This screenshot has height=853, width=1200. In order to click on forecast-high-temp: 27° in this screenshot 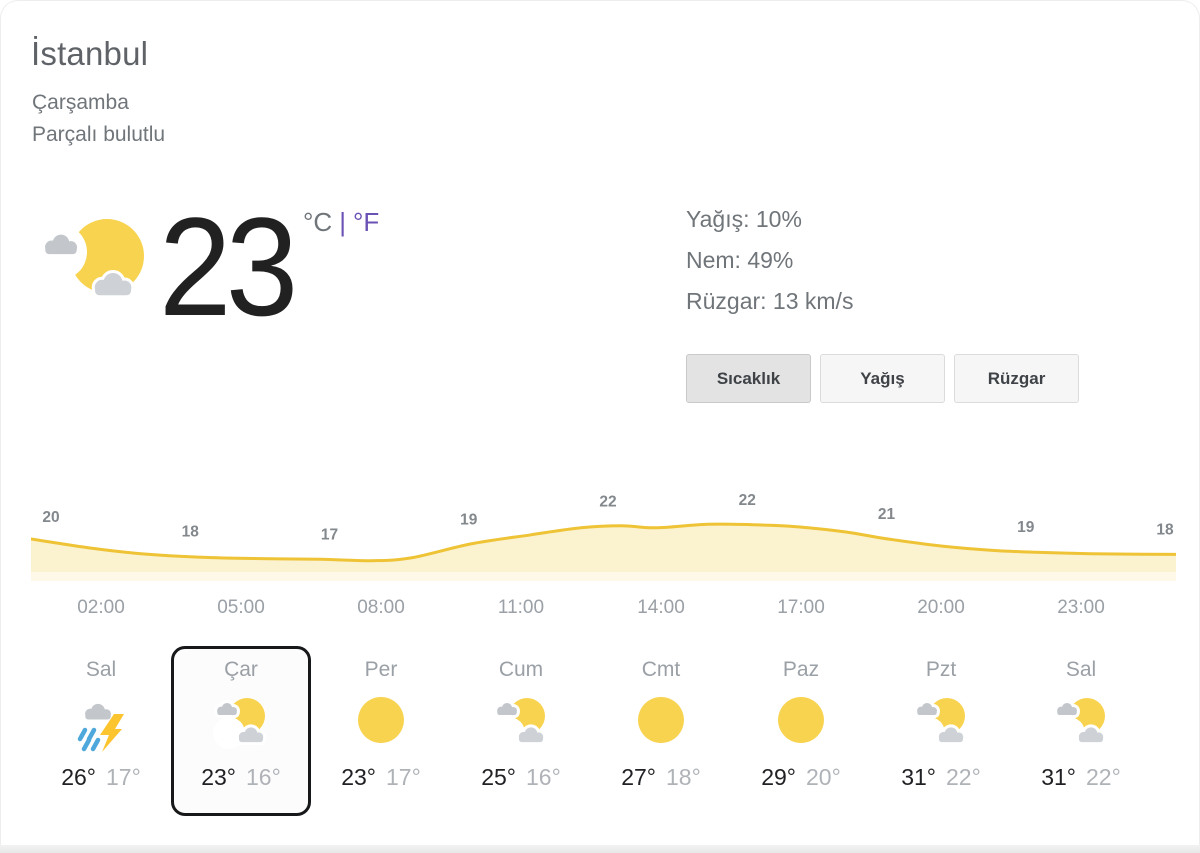, I will do `click(638, 777)`.